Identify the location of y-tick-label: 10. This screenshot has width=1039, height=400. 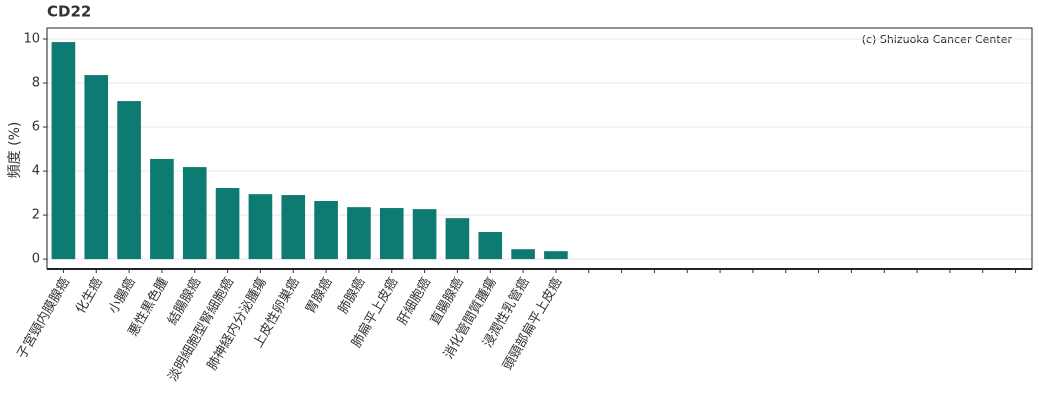
(31, 39).